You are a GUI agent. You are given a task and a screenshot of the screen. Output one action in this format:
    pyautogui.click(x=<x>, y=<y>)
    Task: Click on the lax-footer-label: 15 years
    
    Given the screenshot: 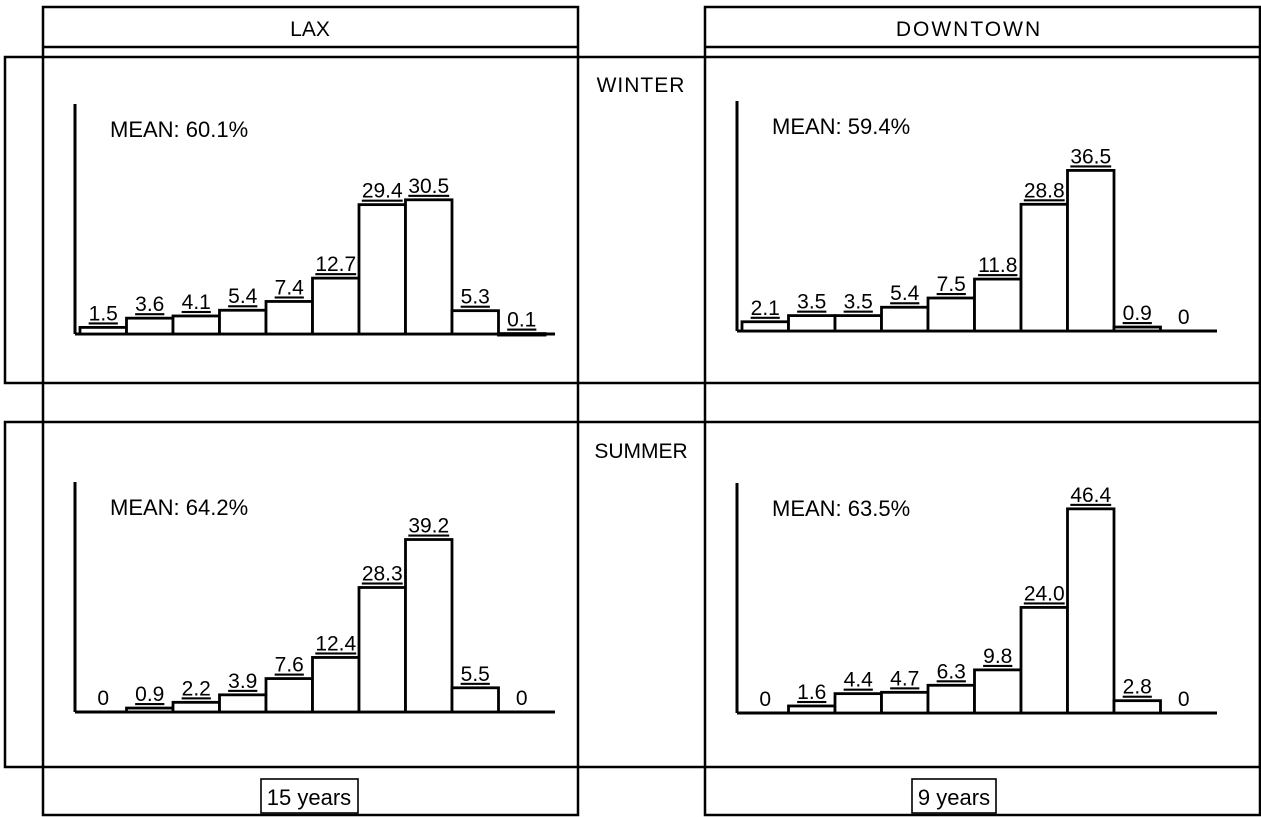 What is the action you would take?
    pyautogui.click(x=309, y=797)
    